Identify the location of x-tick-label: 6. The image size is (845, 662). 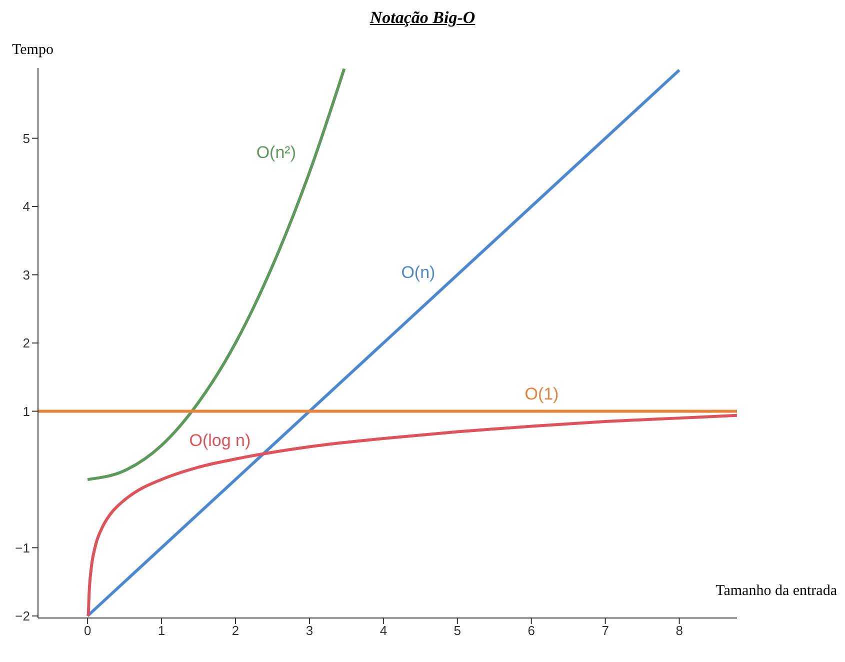
(531, 630).